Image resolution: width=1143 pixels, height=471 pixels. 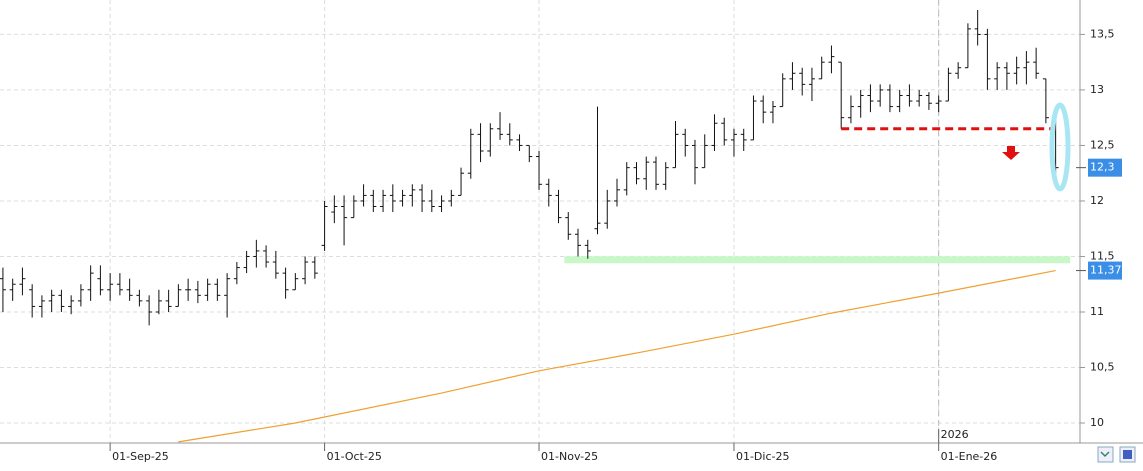 What do you see at coordinates (1102, 167) in the screenshot?
I see `price-label: 12,3` at bounding box center [1102, 167].